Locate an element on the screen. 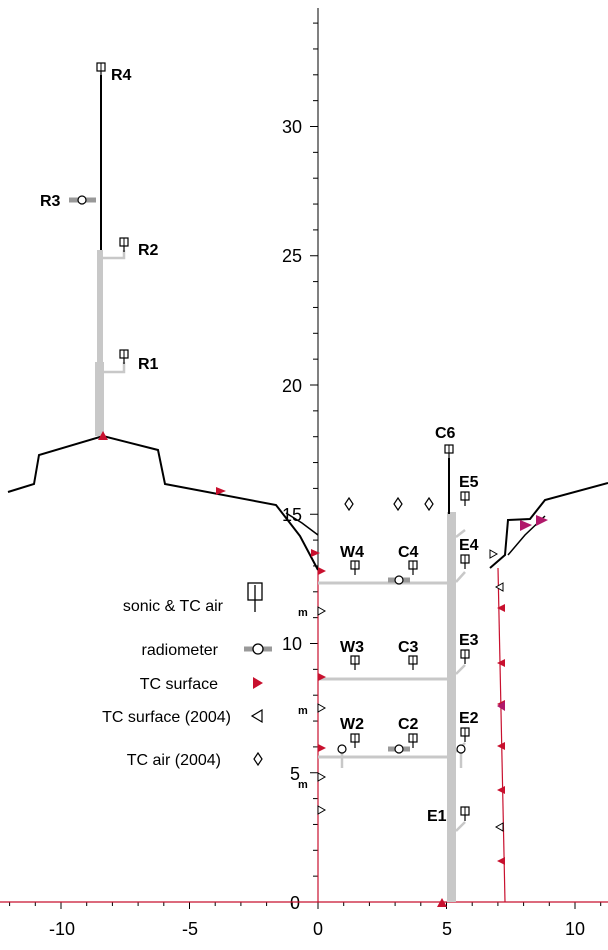 Image resolution: width=608 pixels, height=950 pixels. legend-tc-surface-2004-icon is located at coordinates (256, 716).